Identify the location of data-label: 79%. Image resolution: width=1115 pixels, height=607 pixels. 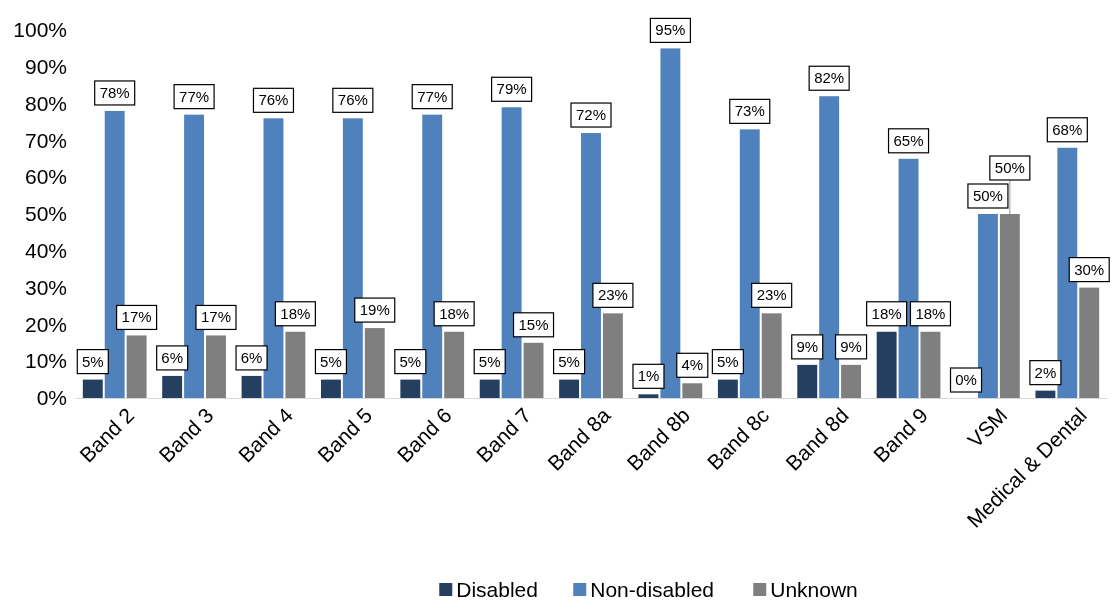
(511, 89).